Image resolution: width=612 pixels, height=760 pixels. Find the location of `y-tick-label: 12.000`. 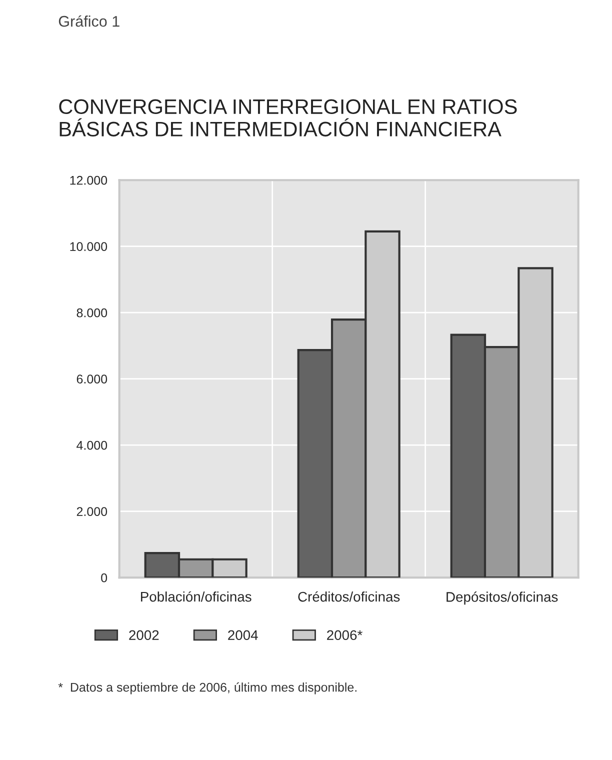

y-tick-label: 12.000 is located at coordinates (89, 180).